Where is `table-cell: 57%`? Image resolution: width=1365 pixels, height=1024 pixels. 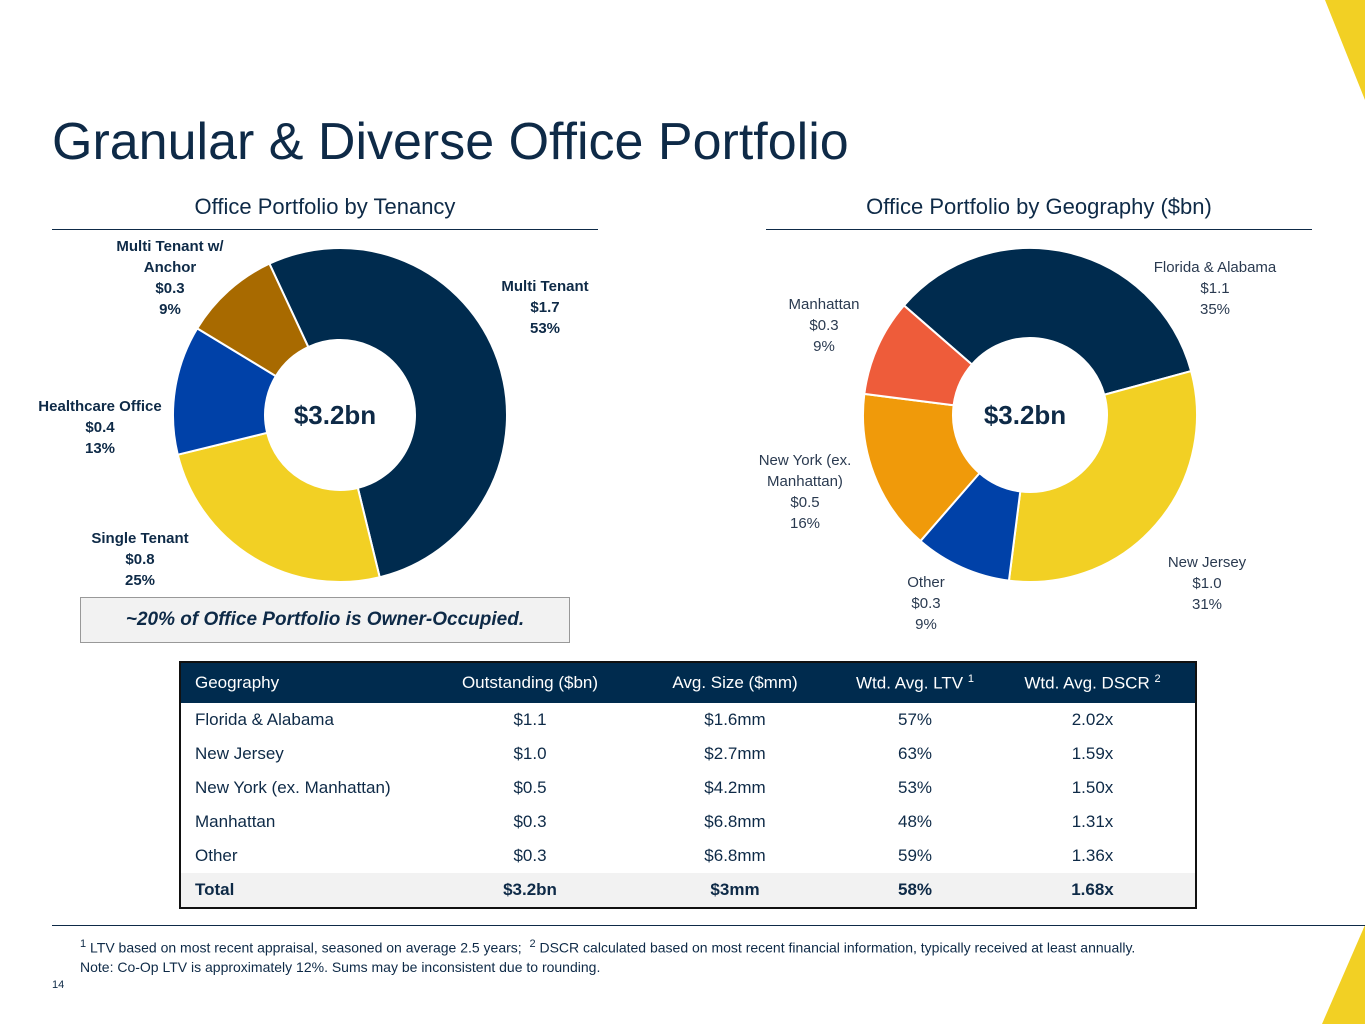
table-cell: 57% is located at coordinates (915, 719).